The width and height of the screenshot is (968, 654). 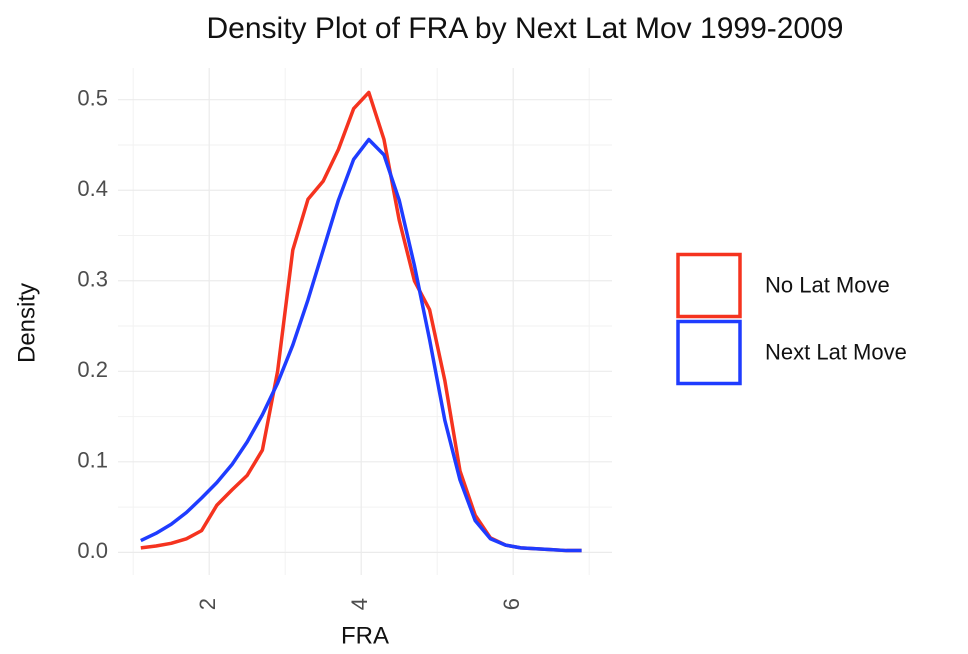 What do you see at coordinates (92, 550) in the screenshot?
I see `y-tick-label: 0.0` at bounding box center [92, 550].